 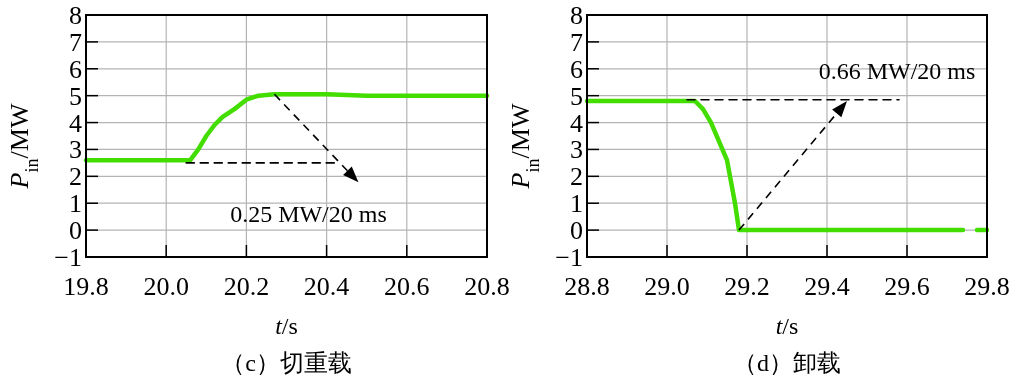 I want to click on x-tick-label: 28.8, so click(x=587, y=286).